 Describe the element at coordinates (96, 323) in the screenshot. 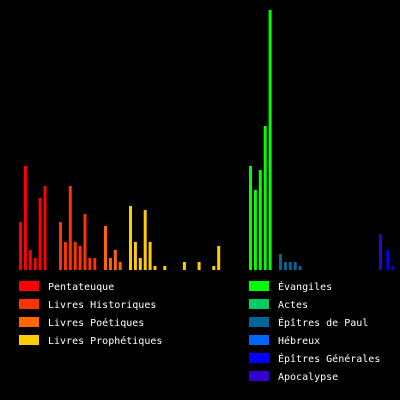

I see `legend-label-2: Livres Poétiques` at that location.